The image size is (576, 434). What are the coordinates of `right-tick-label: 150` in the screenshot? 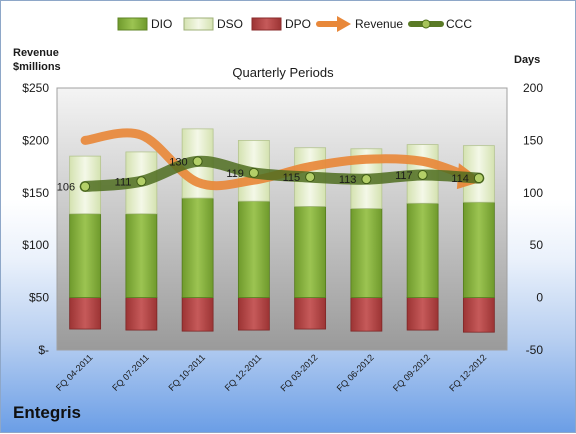 It's located at (533, 140).